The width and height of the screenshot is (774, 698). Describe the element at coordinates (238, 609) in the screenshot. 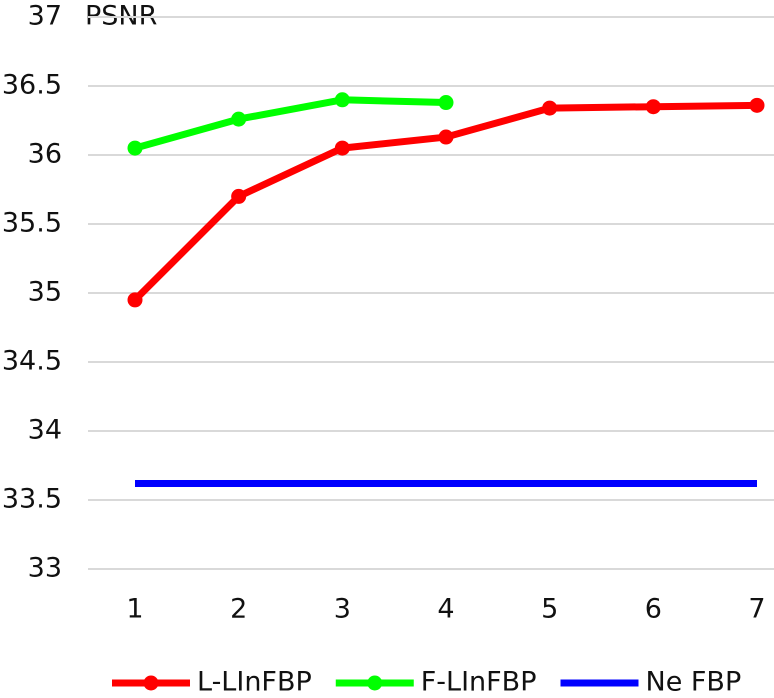

I see `x-tick-label: 2` at that location.